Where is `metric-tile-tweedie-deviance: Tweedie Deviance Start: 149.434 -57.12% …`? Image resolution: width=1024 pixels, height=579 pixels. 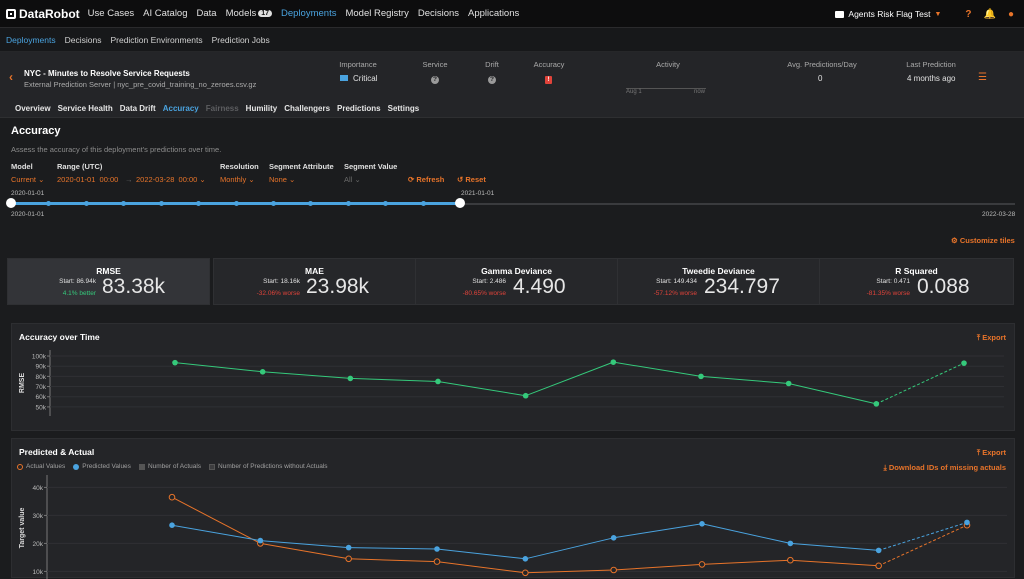 metric-tile-tweedie-deviance: Tweedie Deviance Start: 149.434 -57.12% … is located at coordinates (718, 281).